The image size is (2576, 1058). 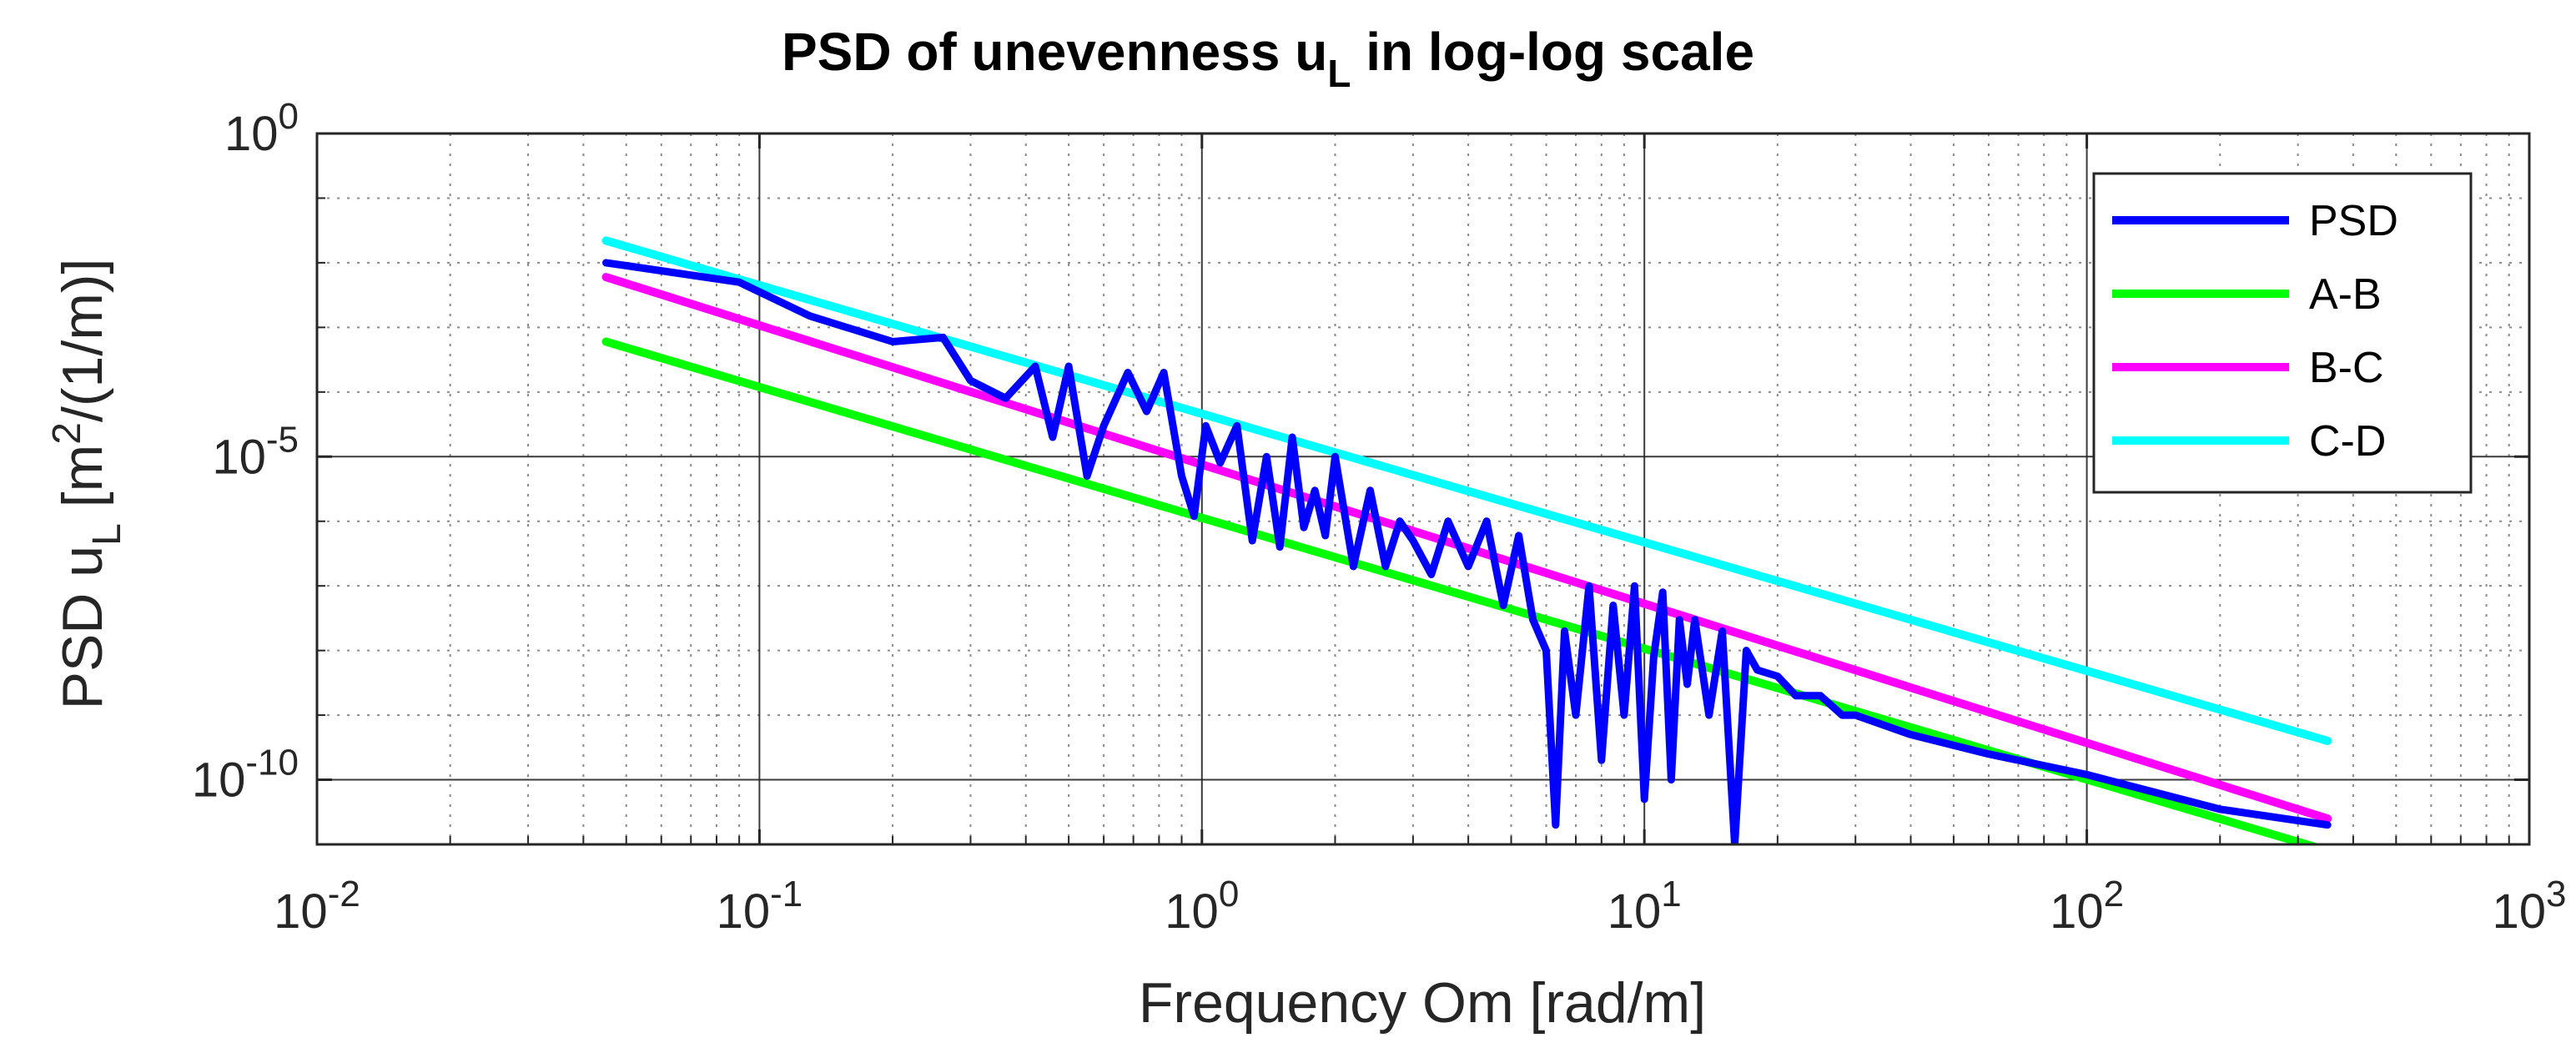 What do you see at coordinates (2282, 333) in the screenshot?
I see `legend: PSD A-B B-C C-D` at bounding box center [2282, 333].